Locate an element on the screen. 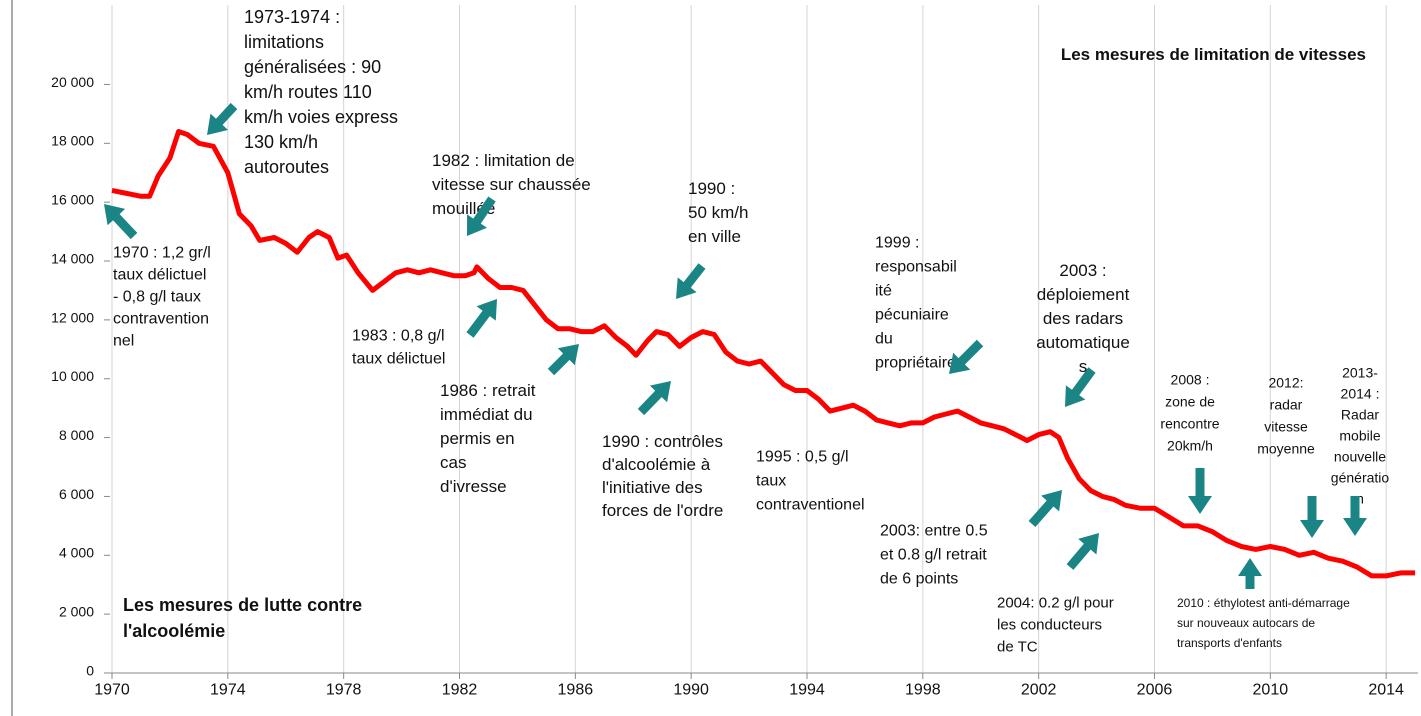 The height and width of the screenshot is (716, 1421). annotation: limitations is located at coordinates (284, 42).